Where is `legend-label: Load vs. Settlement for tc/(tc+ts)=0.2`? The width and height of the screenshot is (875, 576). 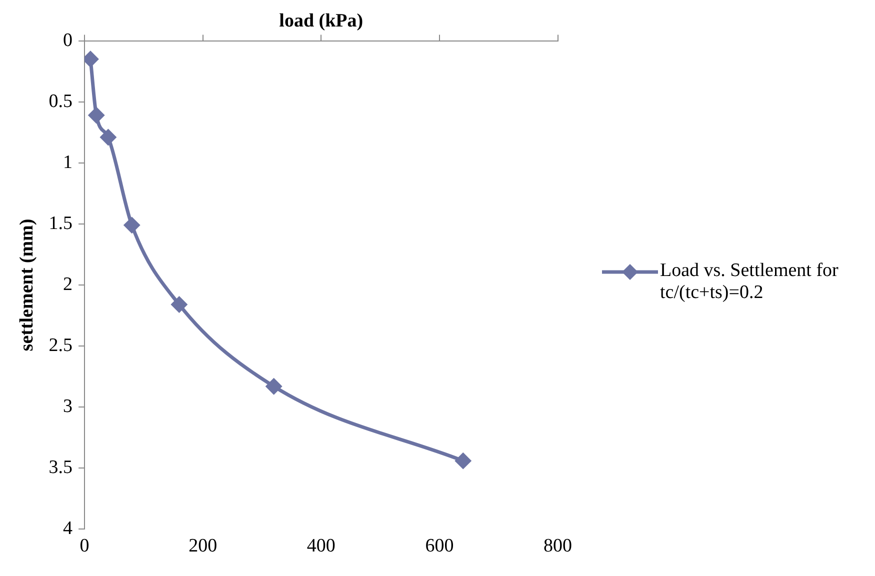 legend-label: Load vs. Settlement for tc/(tc+ts)=0.2 is located at coordinates (750, 282).